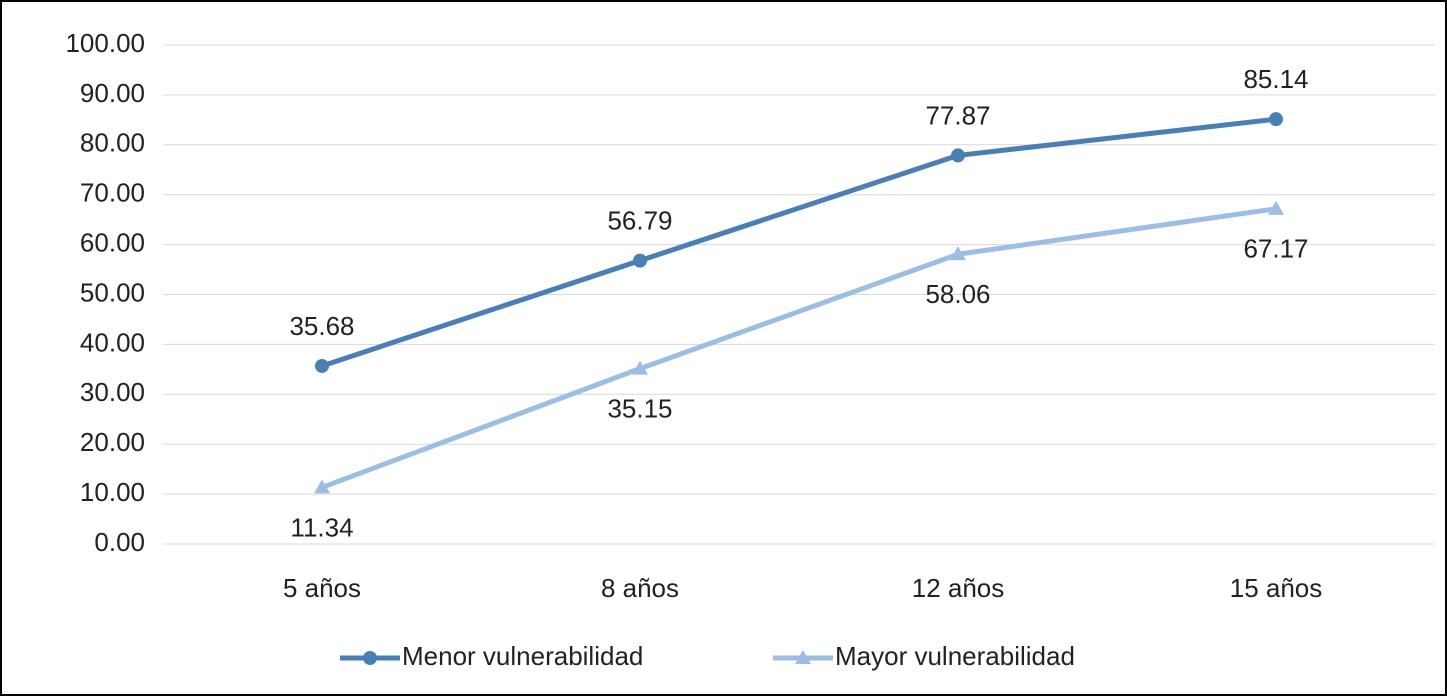  Describe the element at coordinates (522, 656) in the screenshot. I see `legend-label: Menor vulnerabilidad` at that location.